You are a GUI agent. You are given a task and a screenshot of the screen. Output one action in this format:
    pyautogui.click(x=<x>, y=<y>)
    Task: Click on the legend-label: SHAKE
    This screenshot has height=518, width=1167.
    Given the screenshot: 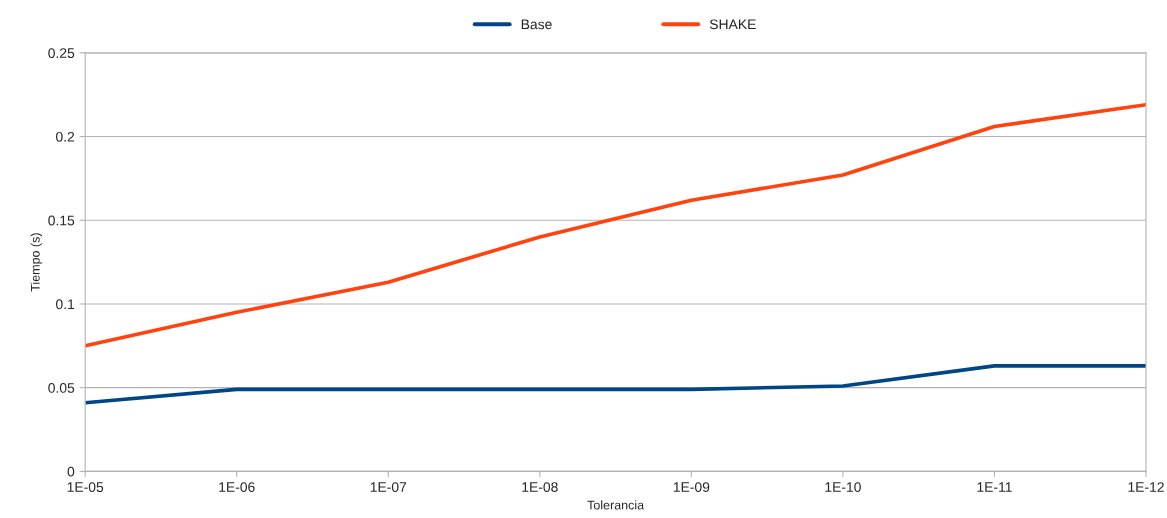 What is the action you would take?
    pyautogui.click(x=732, y=24)
    